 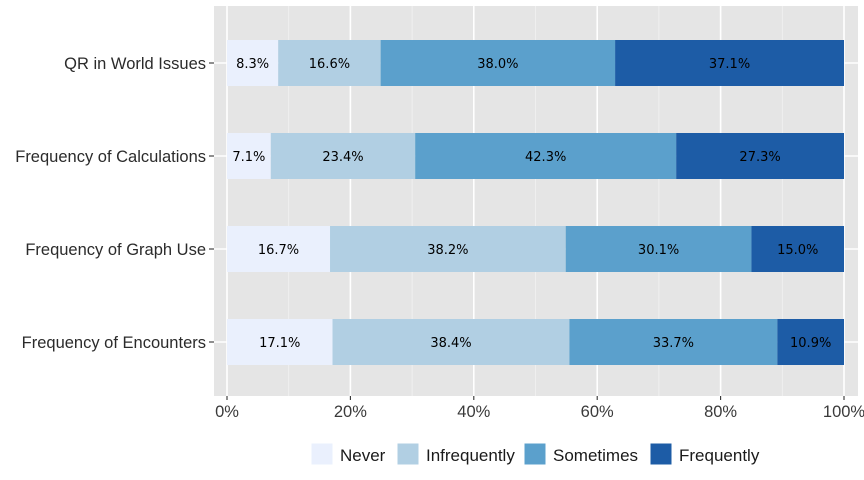 I want to click on legend-label: Never, so click(x=363, y=455).